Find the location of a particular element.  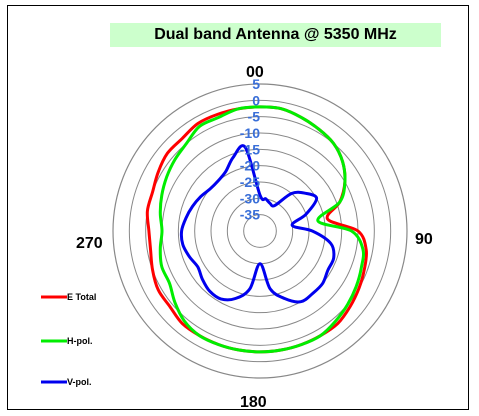

angle-label-270: 270 is located at coordinates (89, 243).